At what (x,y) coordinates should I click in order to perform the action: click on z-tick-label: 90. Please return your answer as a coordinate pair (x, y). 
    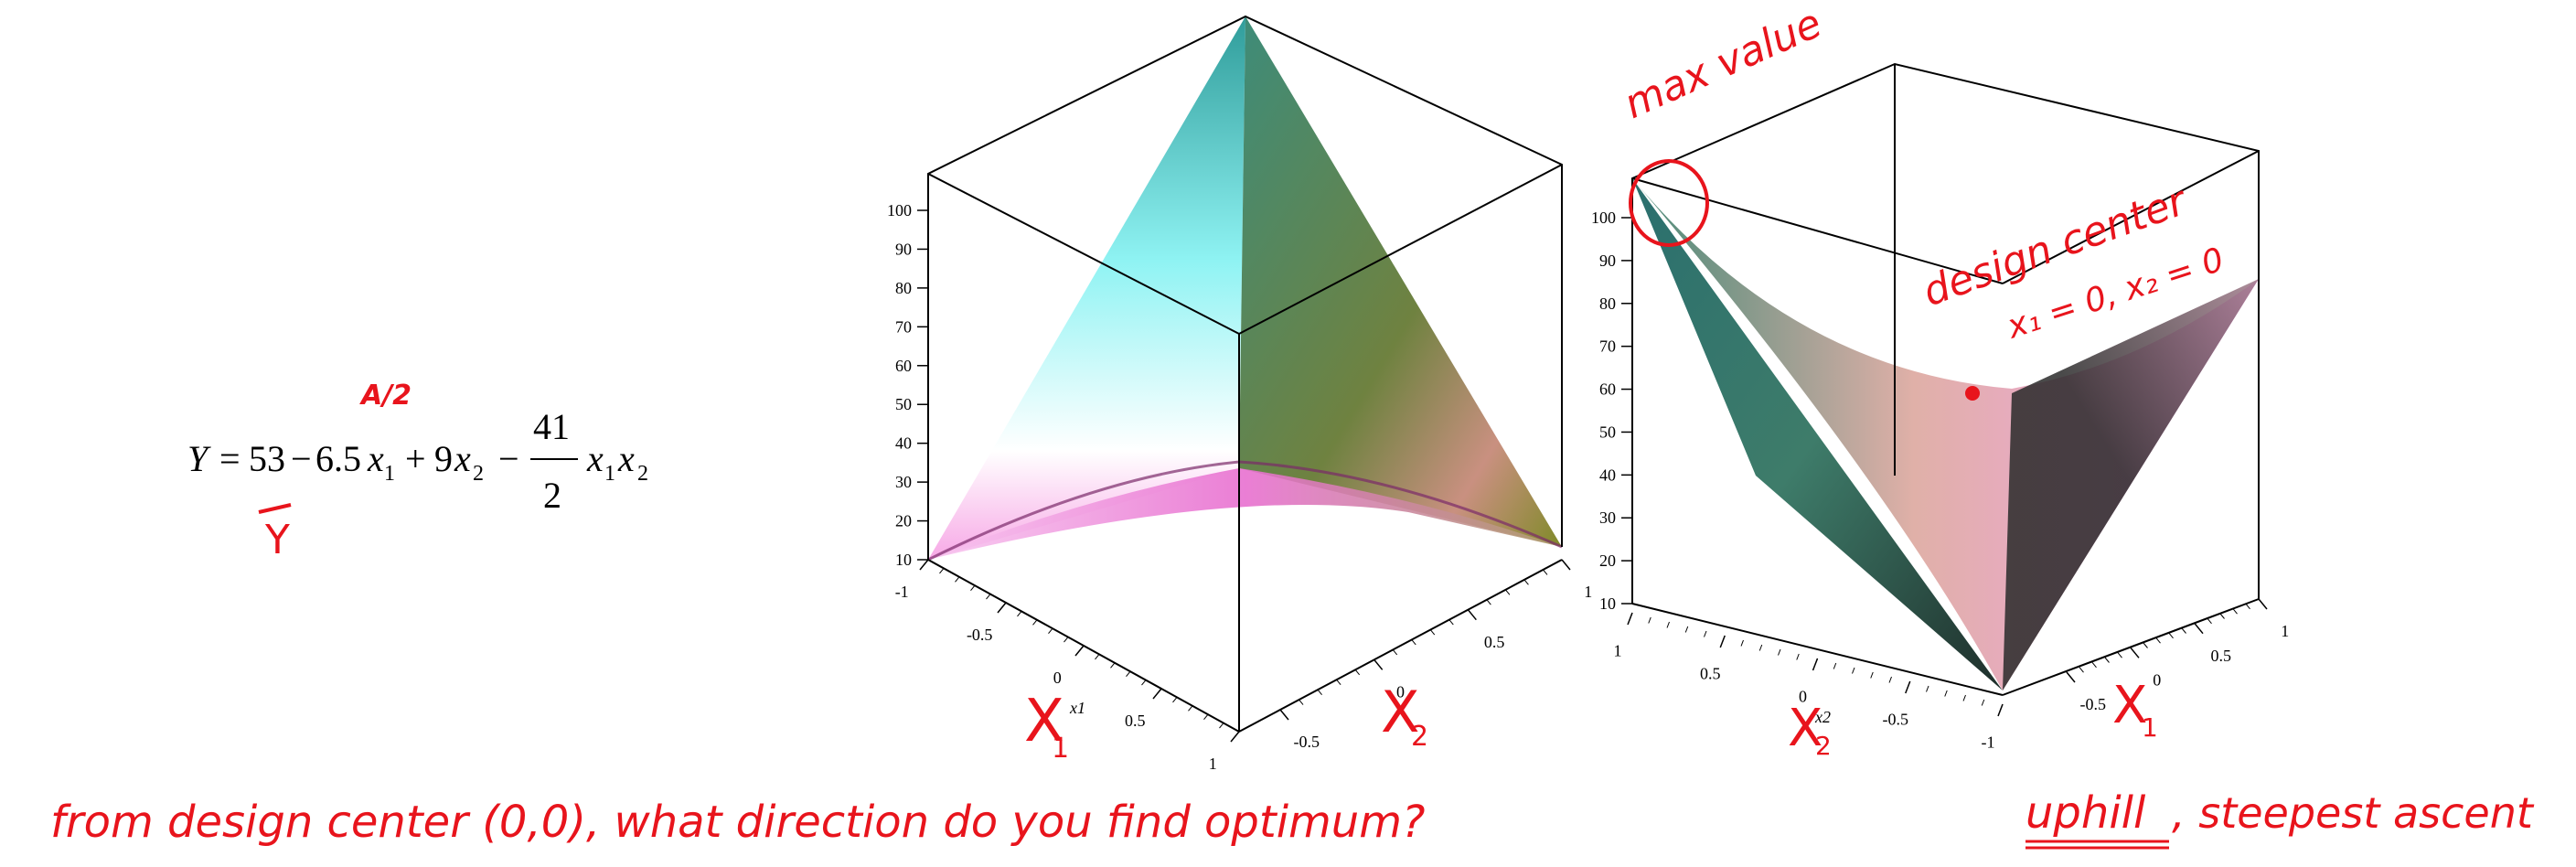
    Looking at the image, I should click on (903, 249).